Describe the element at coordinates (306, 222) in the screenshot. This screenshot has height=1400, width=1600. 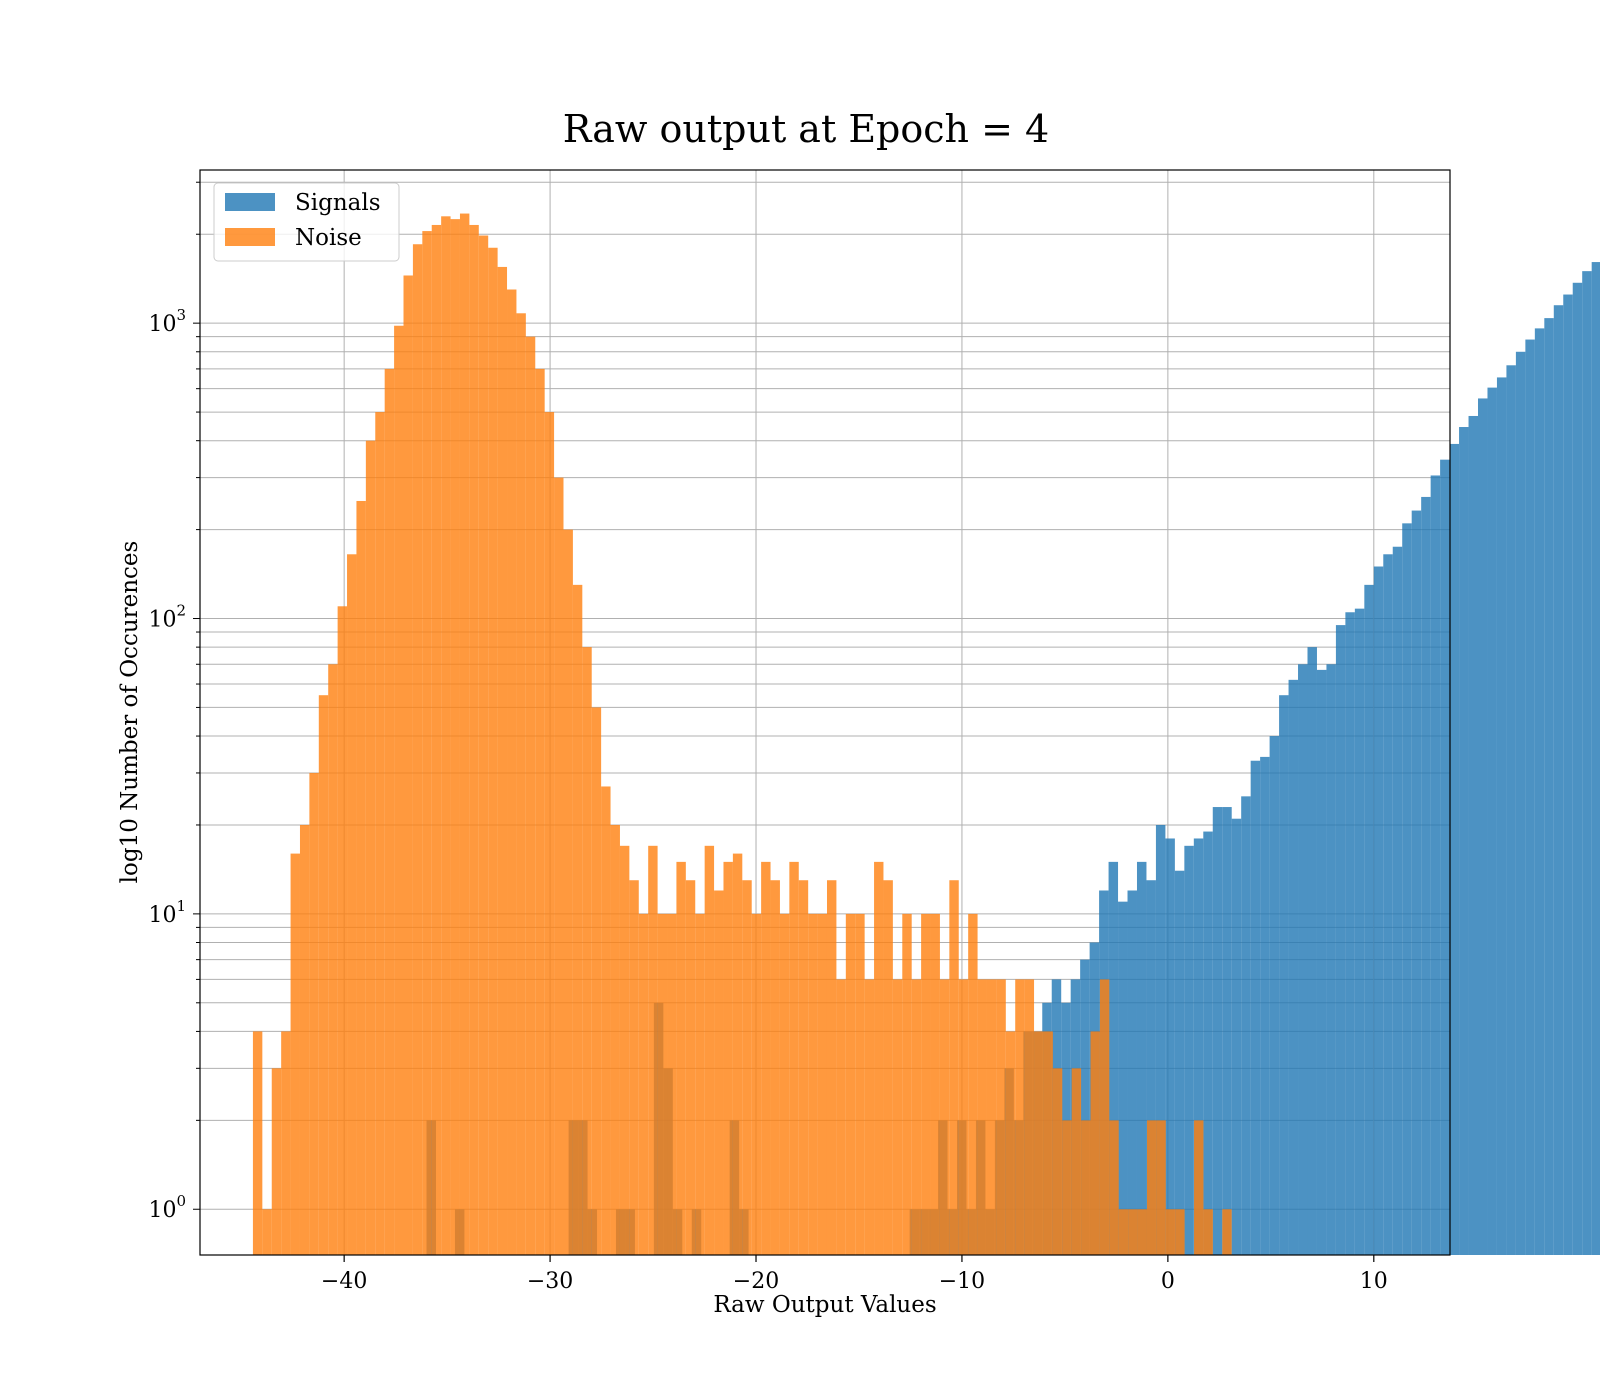
I see `legend: Signals Noise` at that location.